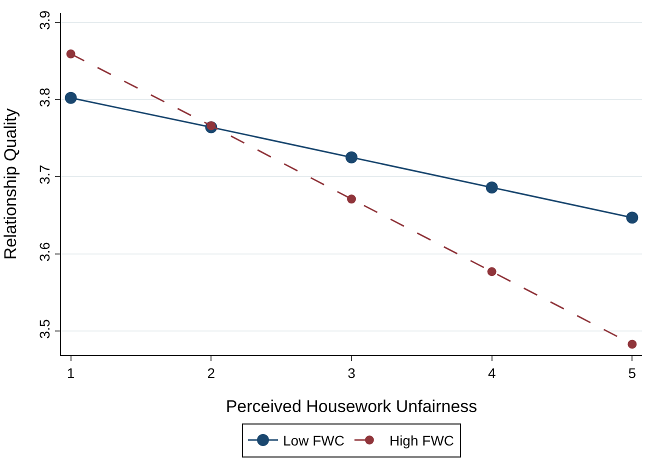 The image size is (652, 467). What do you see at coordinates (632, 372) in the screenshot?
I see `x-tick-label: 5` at bounding box center [632, 372].